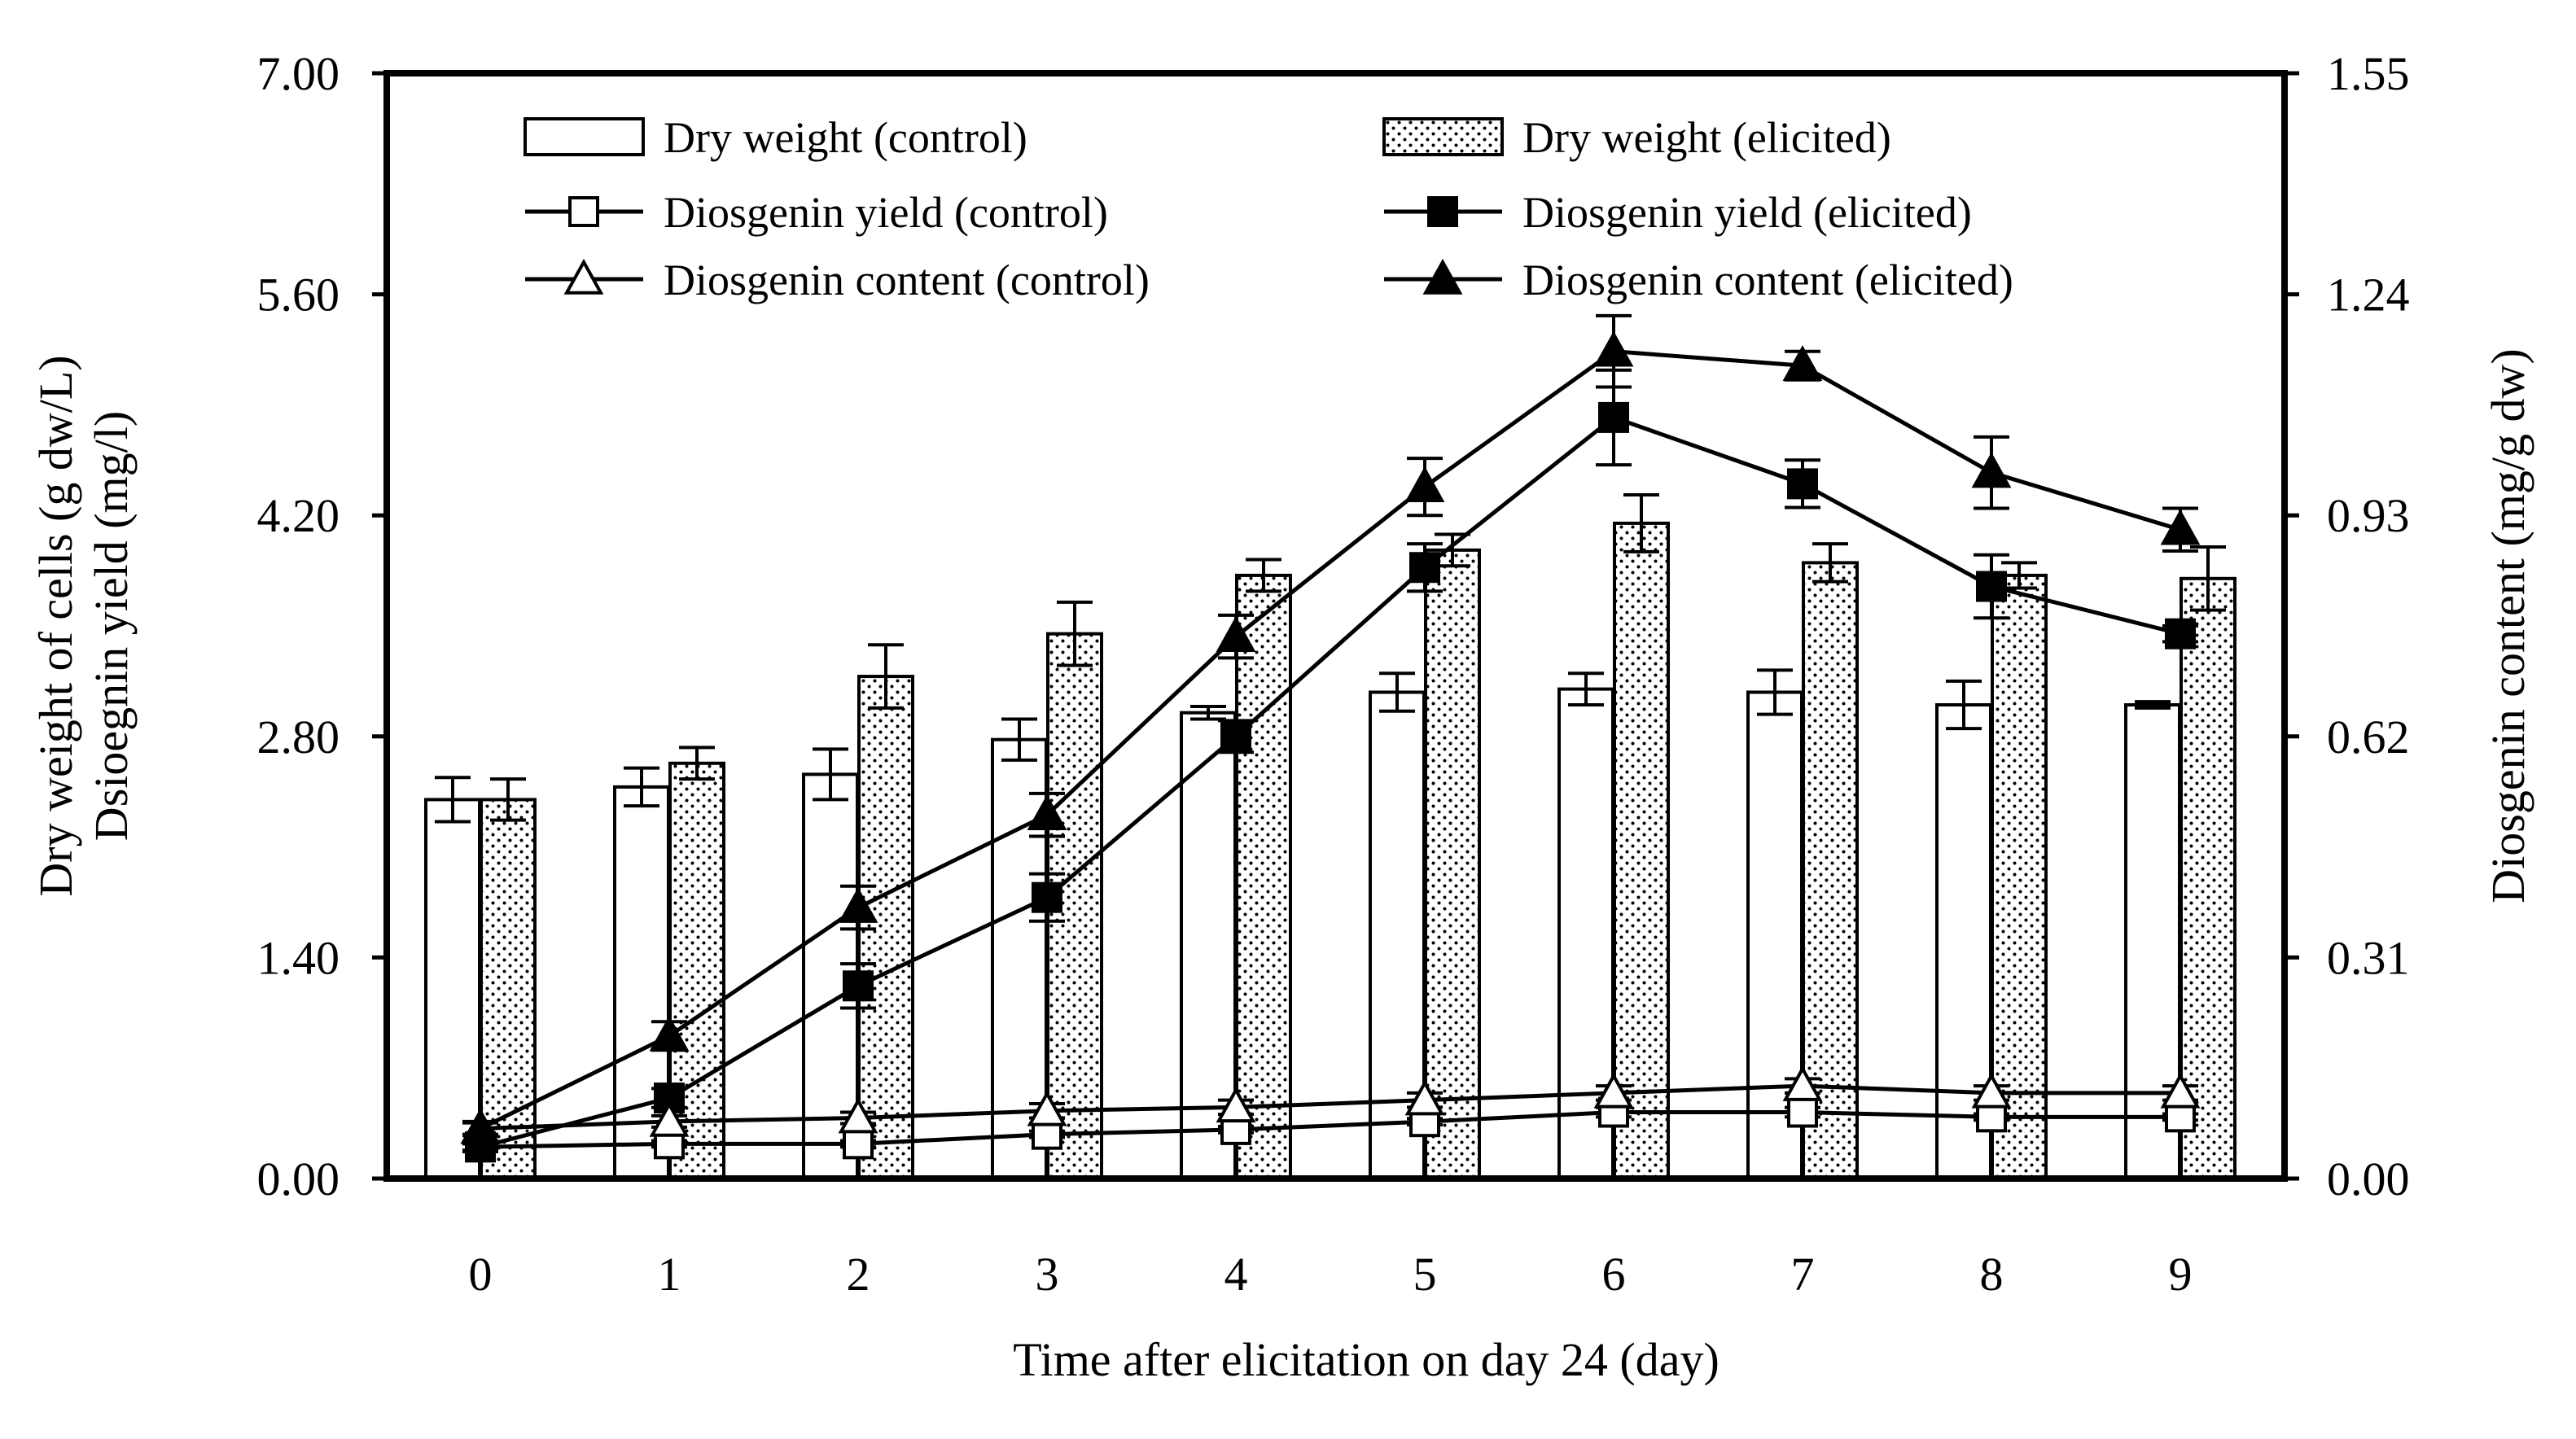 Image resolution: width=2576 pixels, height=1439 pixels. Describe the element at coordinates (1366, 1359) in the screenshot. I see `x-axis-title: Time after elicitation on day 24 (day)` at that location.